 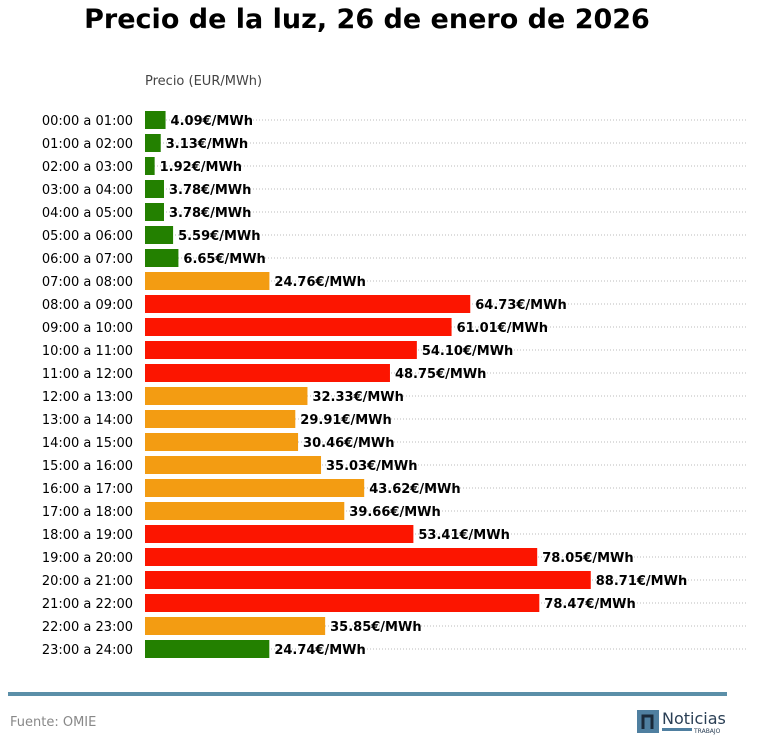 I want to click on data-label: 78.05€/MWh, so click(x=587, y=558).